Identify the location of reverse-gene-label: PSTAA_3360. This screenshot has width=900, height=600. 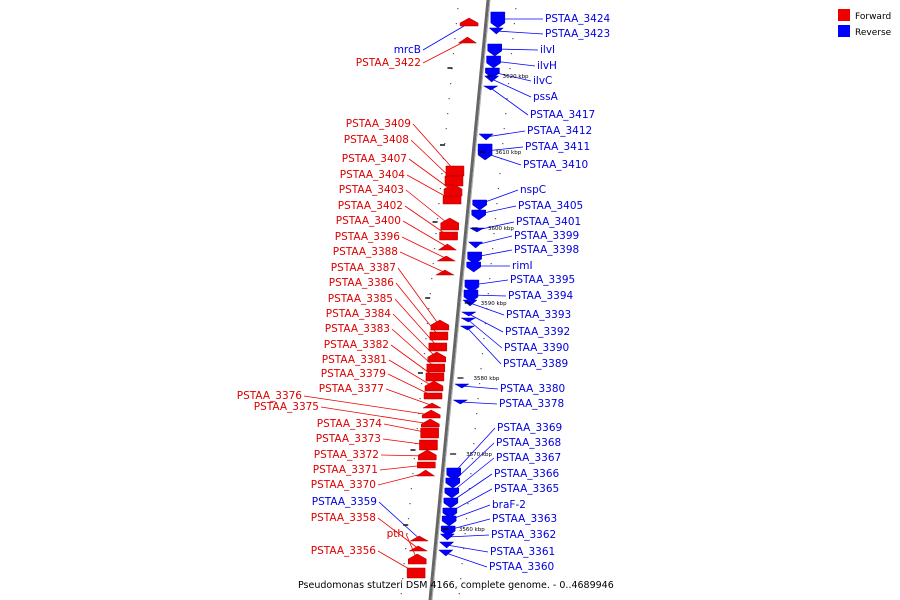
(521, 567).